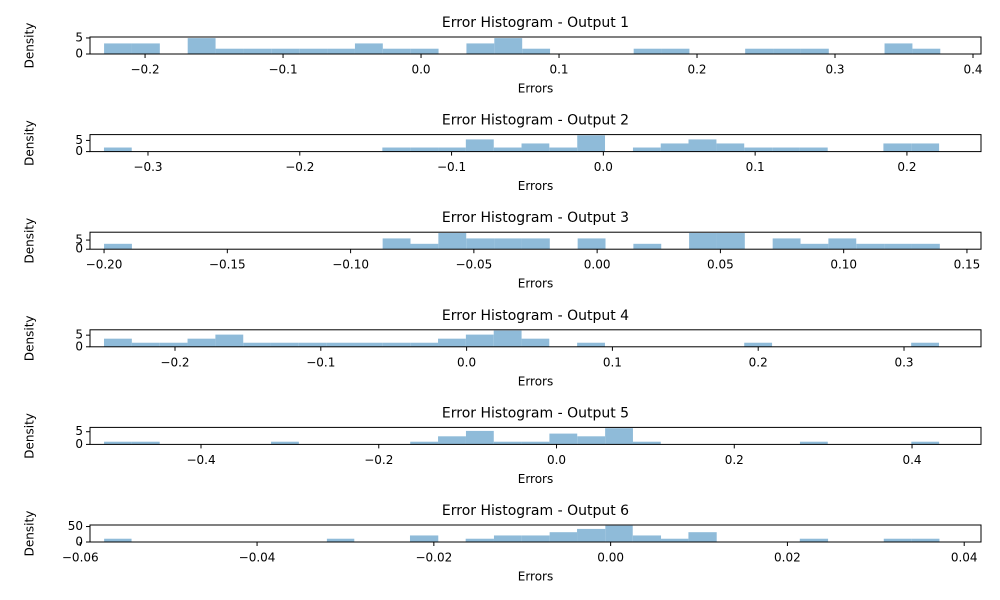  I want to click on x-tick-label: 0.04, so click(964, 558).